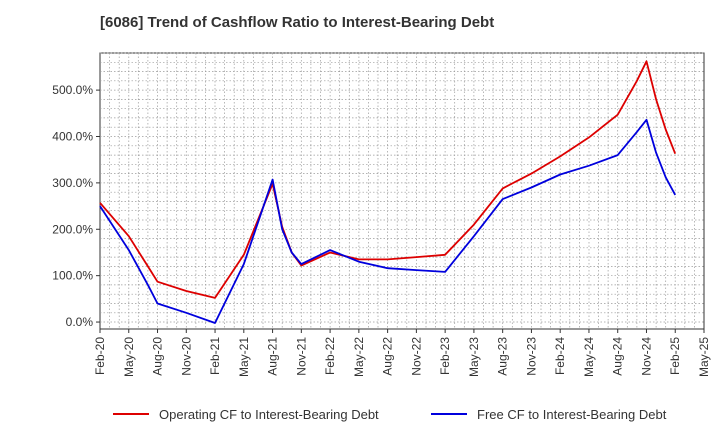  Describe the element at coordinates (560, 356) in the screenshot. I see `x-tick-label: Feb-24` at that location.